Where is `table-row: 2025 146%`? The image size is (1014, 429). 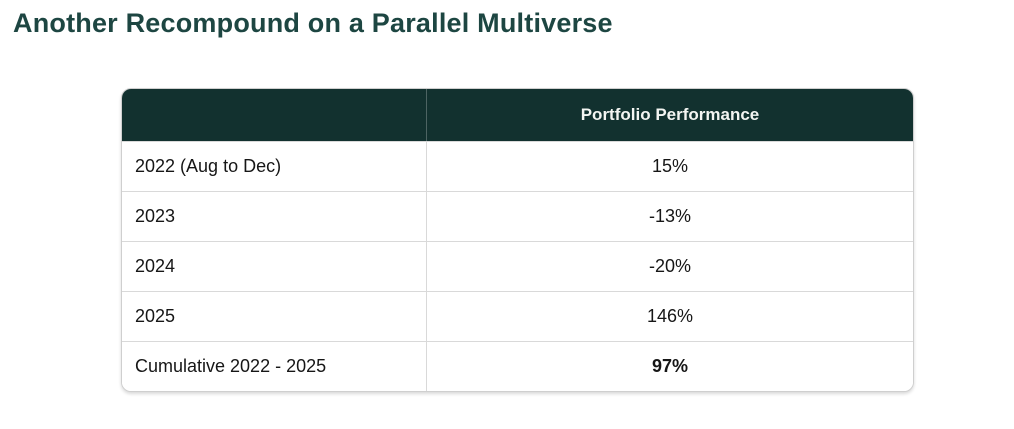 table-row: 2025 146% is located at coordinates (517, 316).